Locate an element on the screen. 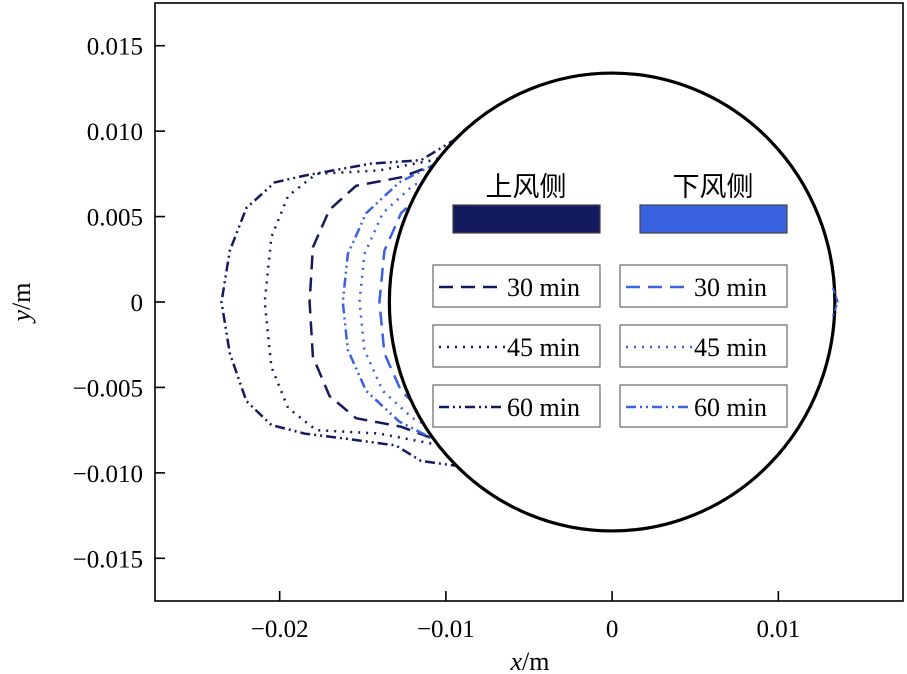  x-tick-label-0: −0.02 is located at coordinates (280, 629).